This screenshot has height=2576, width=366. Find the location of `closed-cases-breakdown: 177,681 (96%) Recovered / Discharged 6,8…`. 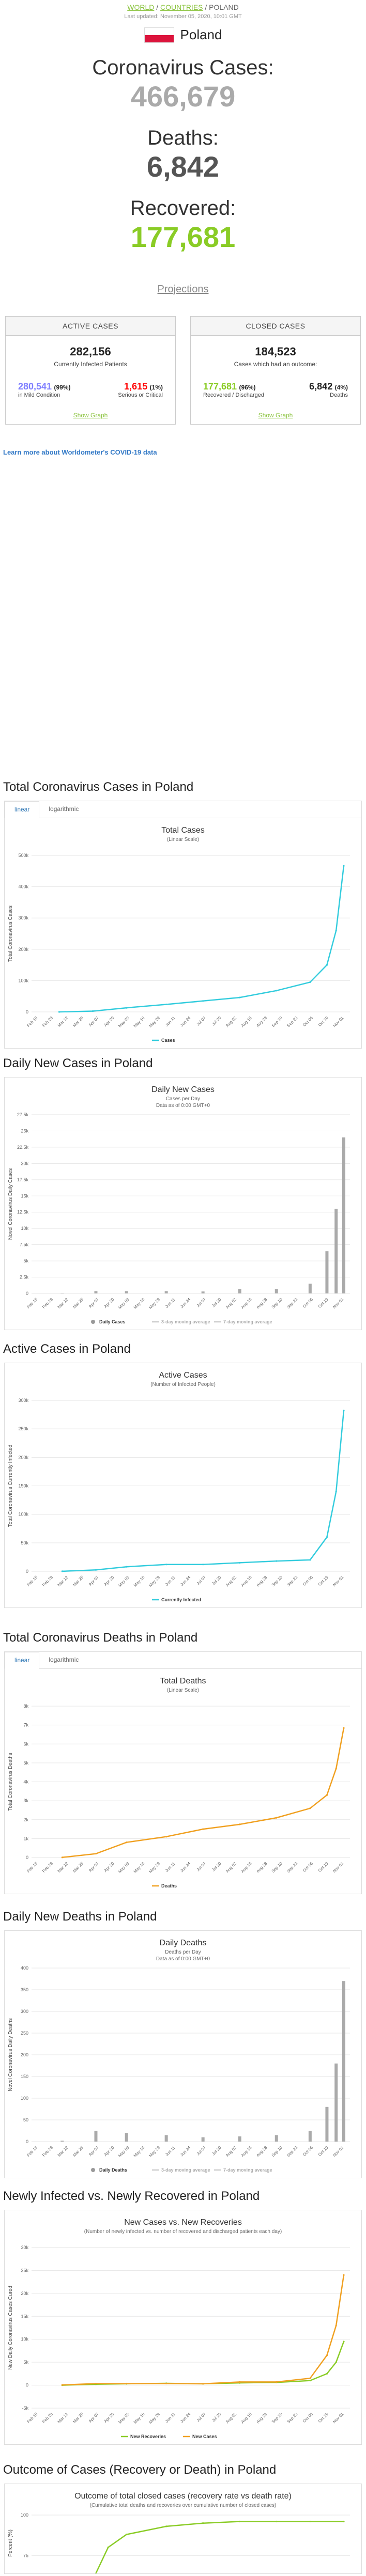

closed-cases-breakdown: 177,681 (96%) Recovered / Discharged 6,8… is located at coordinates (275, 390).